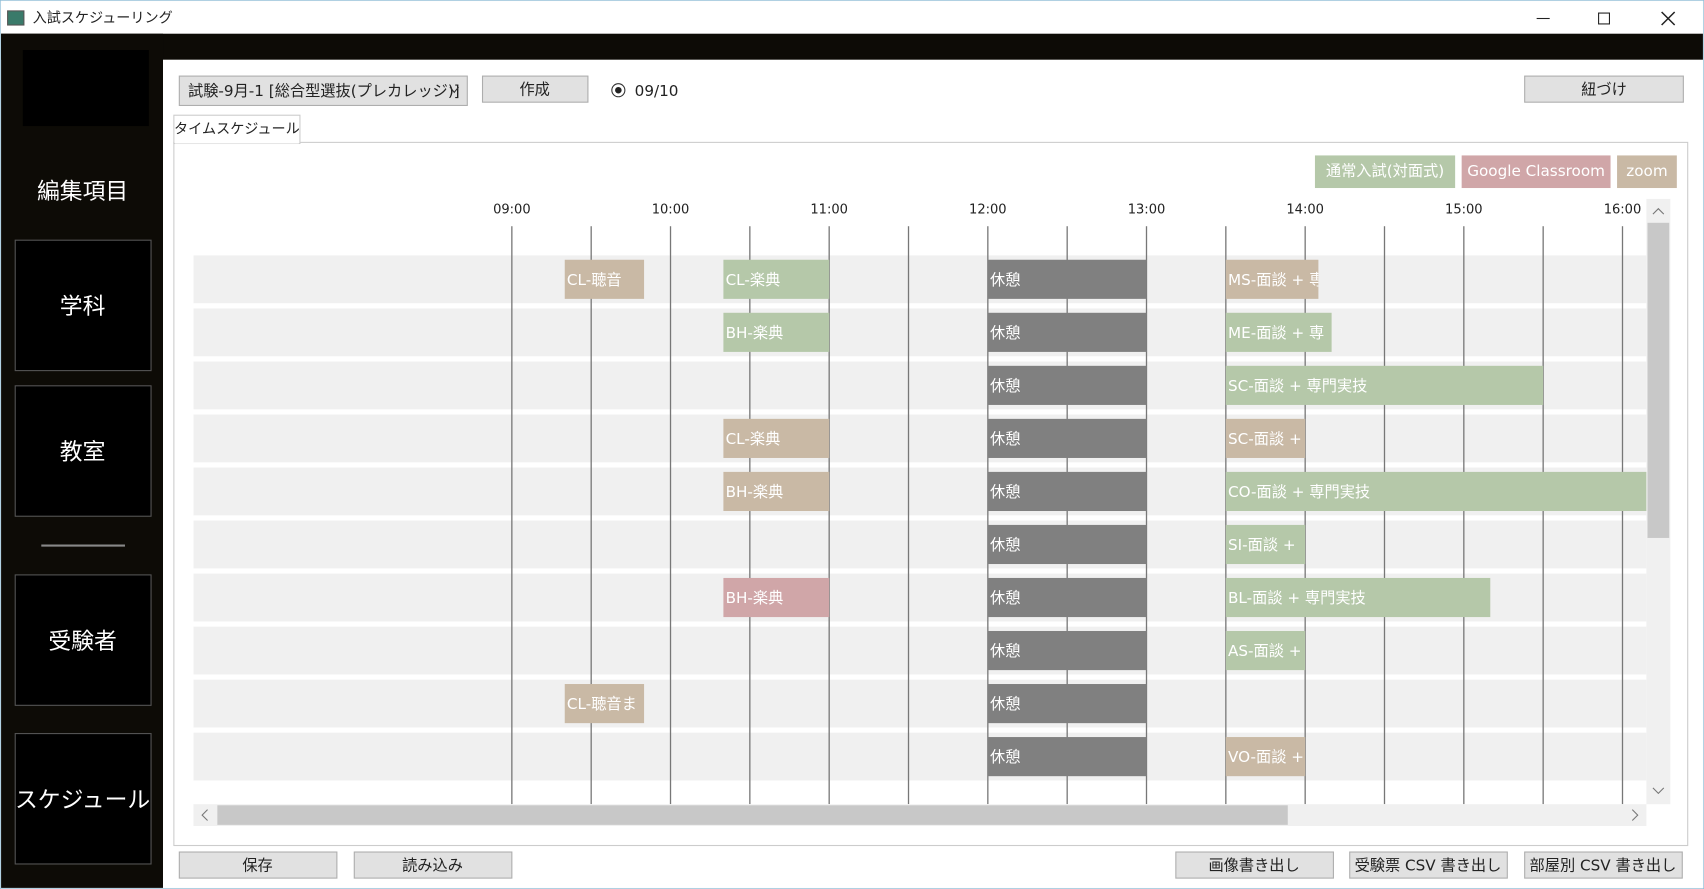 This screenshot has height=889, width=1704. Describe the element at coordinates (454, 90) in the screenshot. I see `dropdown-arrow` at that location.